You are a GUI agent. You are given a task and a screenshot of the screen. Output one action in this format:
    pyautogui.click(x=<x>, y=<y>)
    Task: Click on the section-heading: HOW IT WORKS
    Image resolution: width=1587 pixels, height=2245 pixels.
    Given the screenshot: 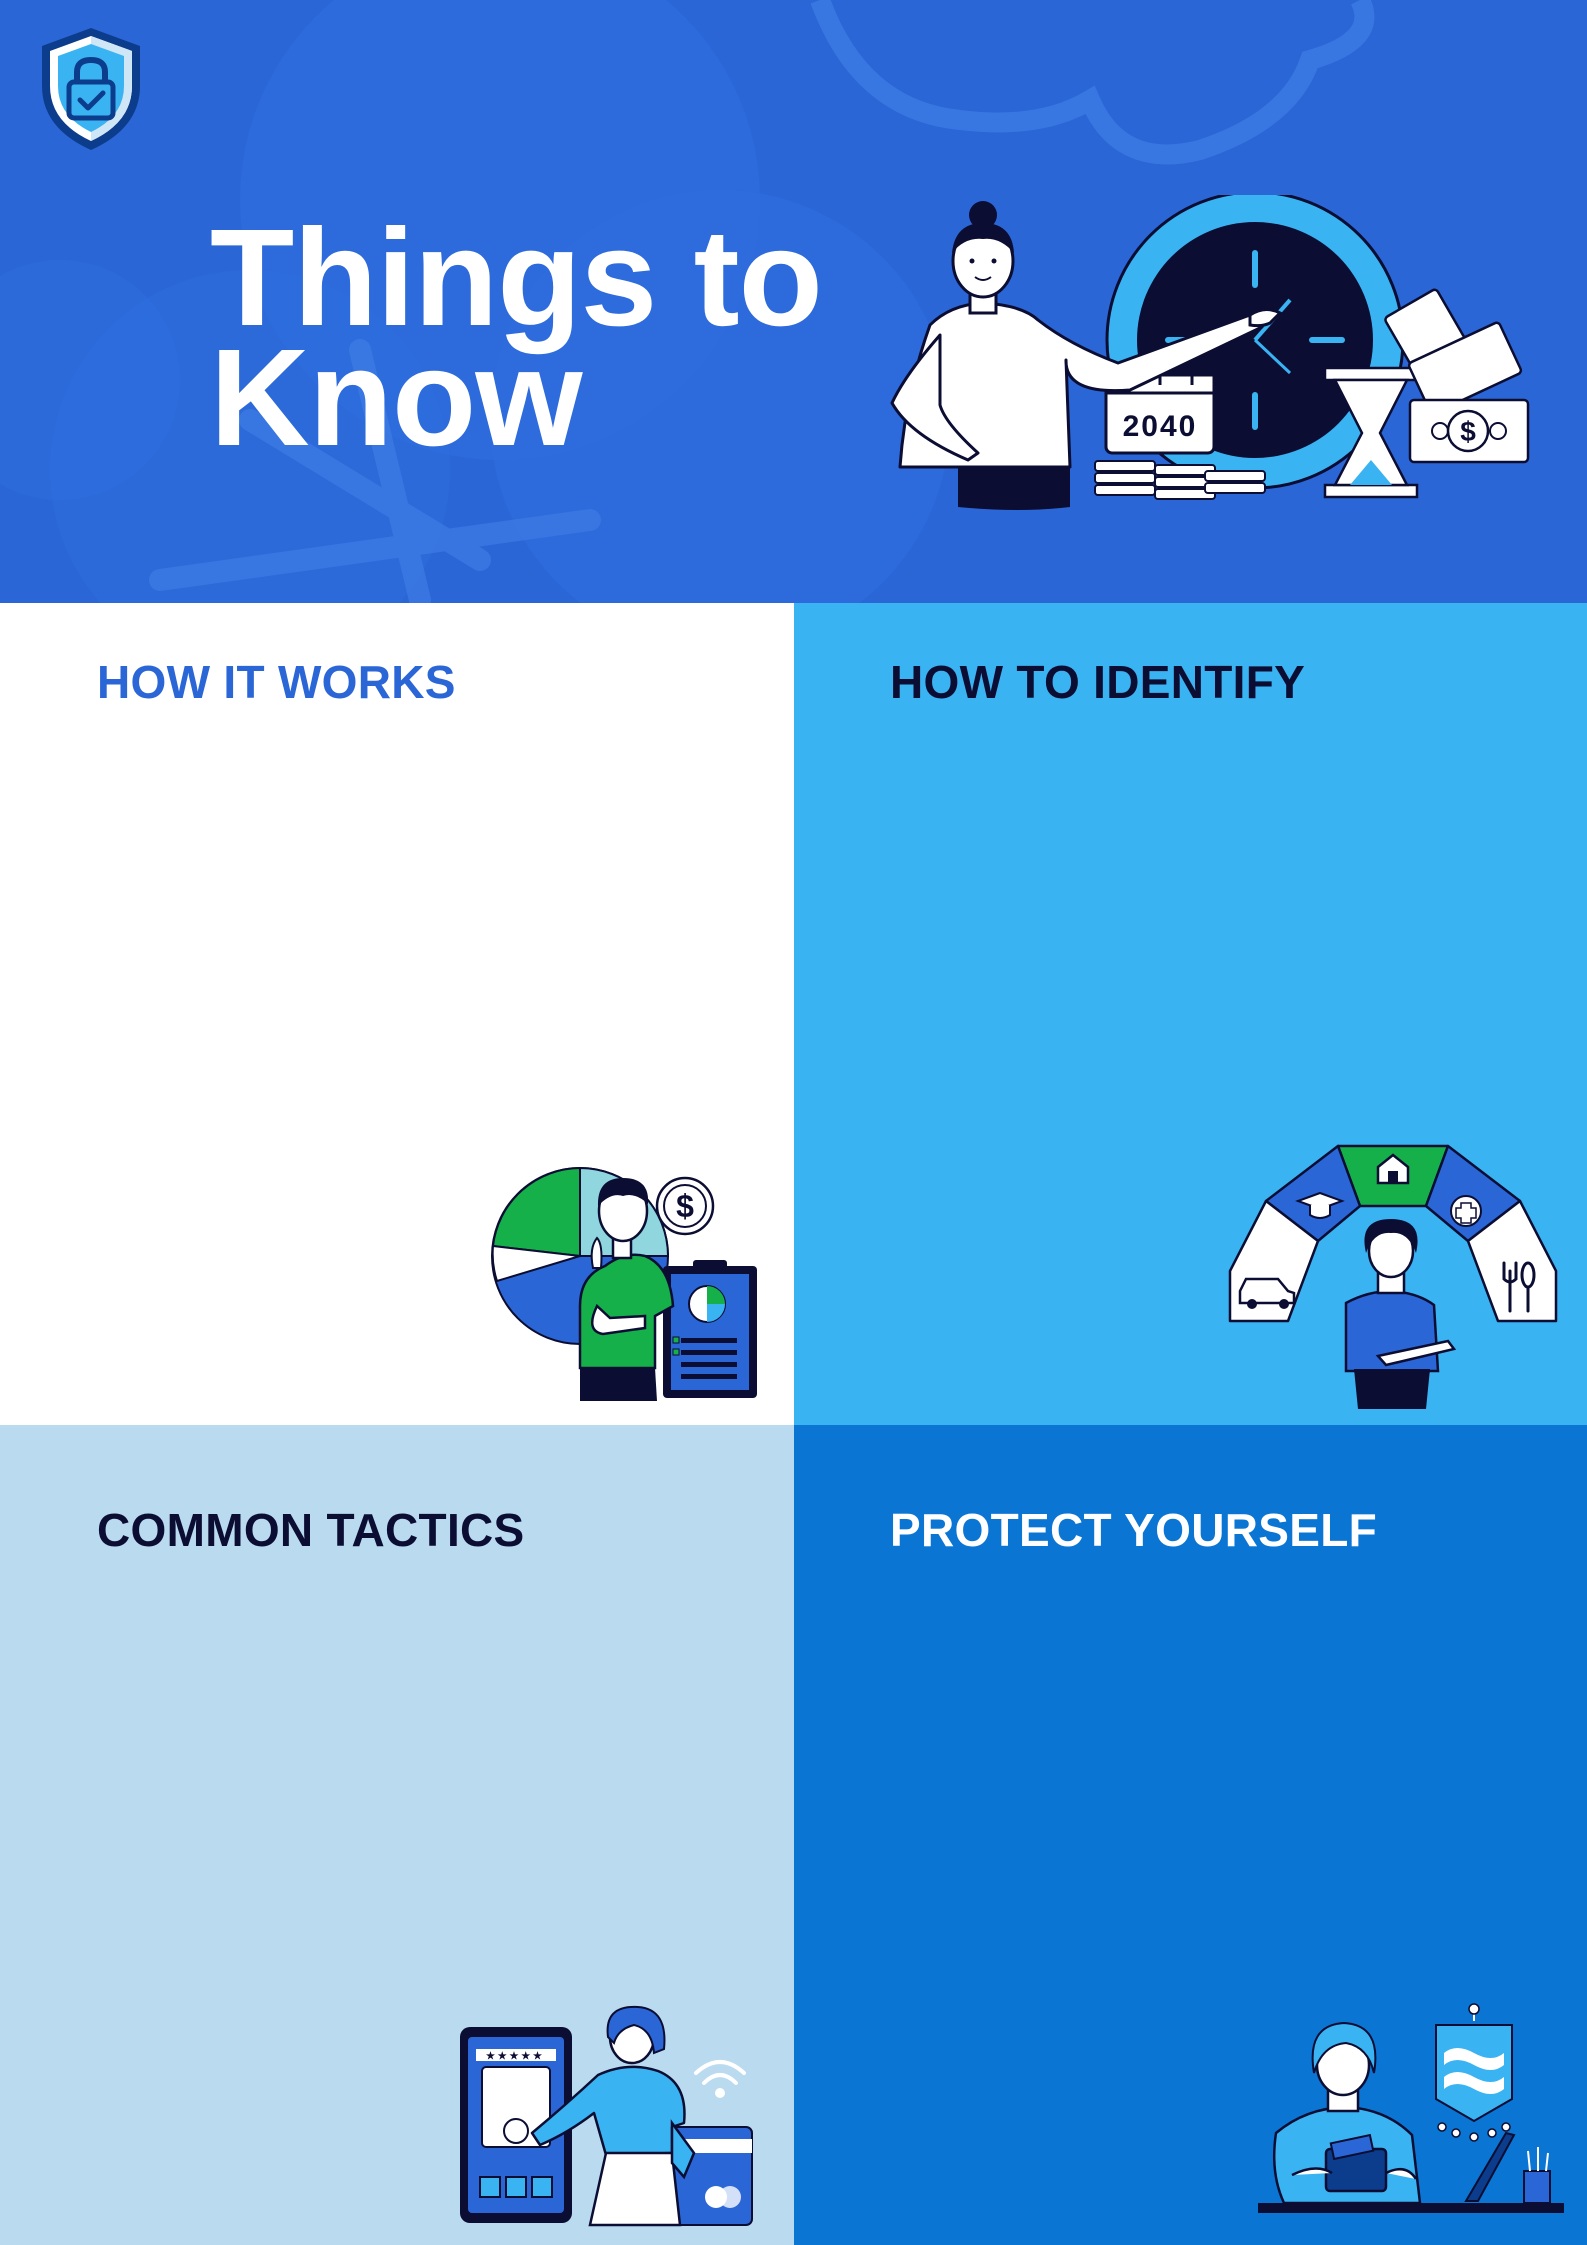 What is the action you would take?
    pyautogui.click(x=276, y=682)
    